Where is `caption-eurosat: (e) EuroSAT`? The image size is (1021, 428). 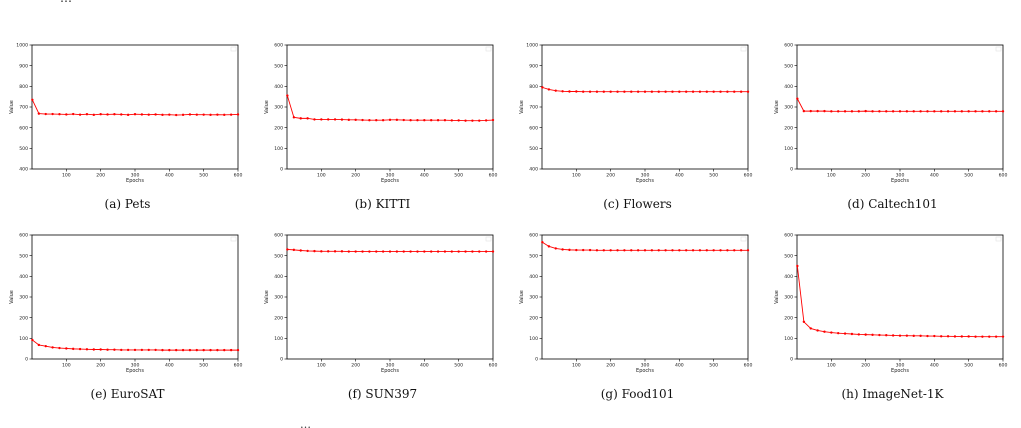 caption-eurosat: (e) EuroSAT is located at coordinates (127, 394).